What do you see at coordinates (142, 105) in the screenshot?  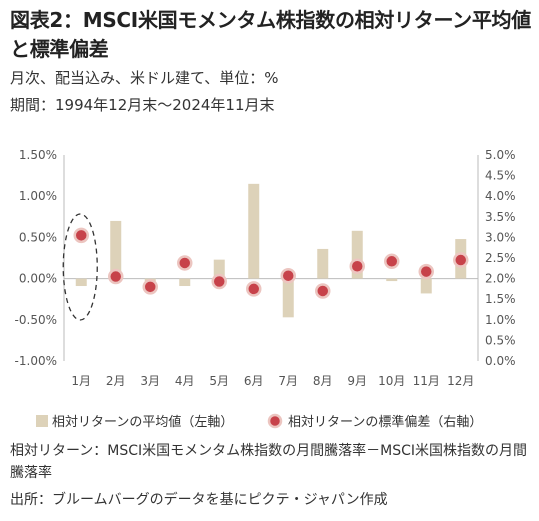 I see `chart-period: 期間：1994年12月末～2024年11月末` at bounding box center [142, 105].